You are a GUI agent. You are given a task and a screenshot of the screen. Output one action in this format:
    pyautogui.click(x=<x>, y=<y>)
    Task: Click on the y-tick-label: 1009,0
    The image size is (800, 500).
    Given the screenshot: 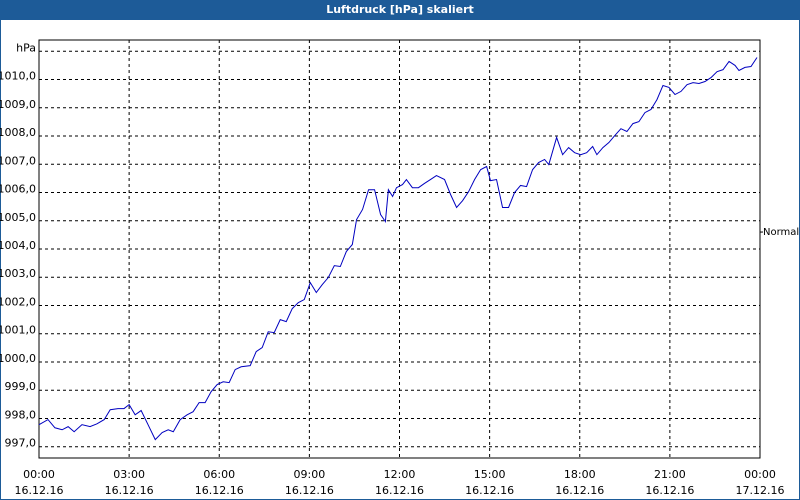 What is the action you would take?
    pyautogui.click(x=18, y=104)
    